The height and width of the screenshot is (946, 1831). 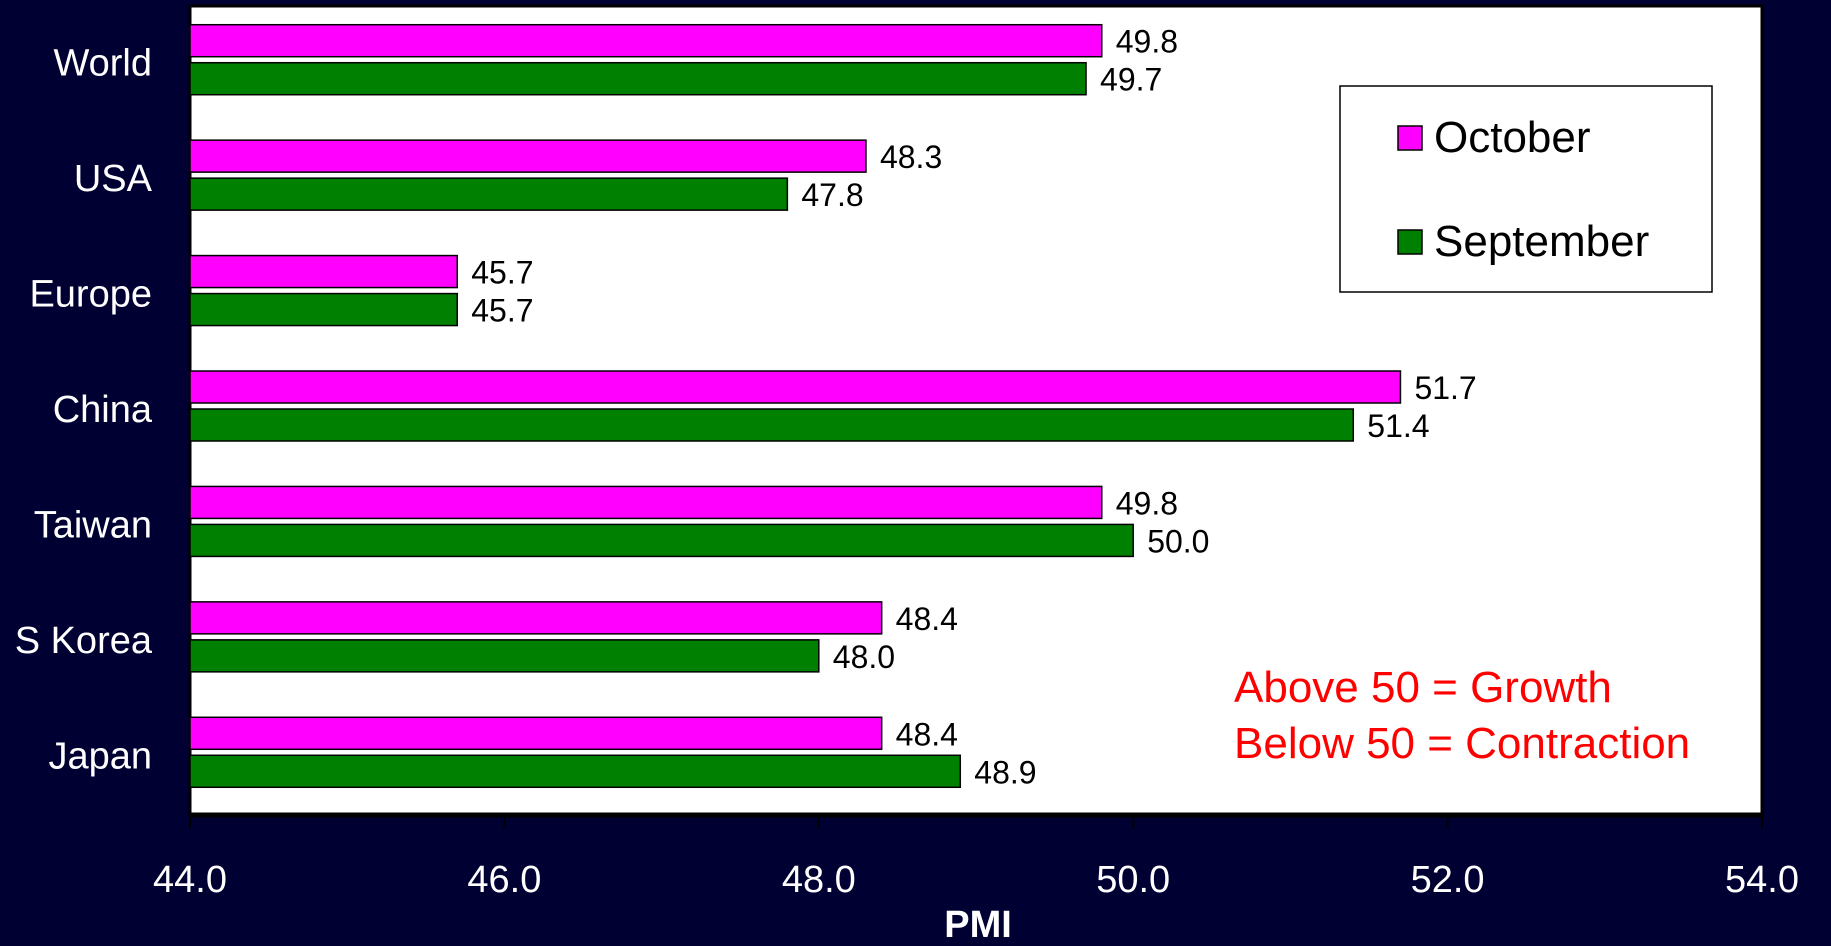 What do you see at coordinates (1133, 880) in the screenshot?
I see `x-tick-label-50-0: 50.0` at bounding box center [1133, 880].